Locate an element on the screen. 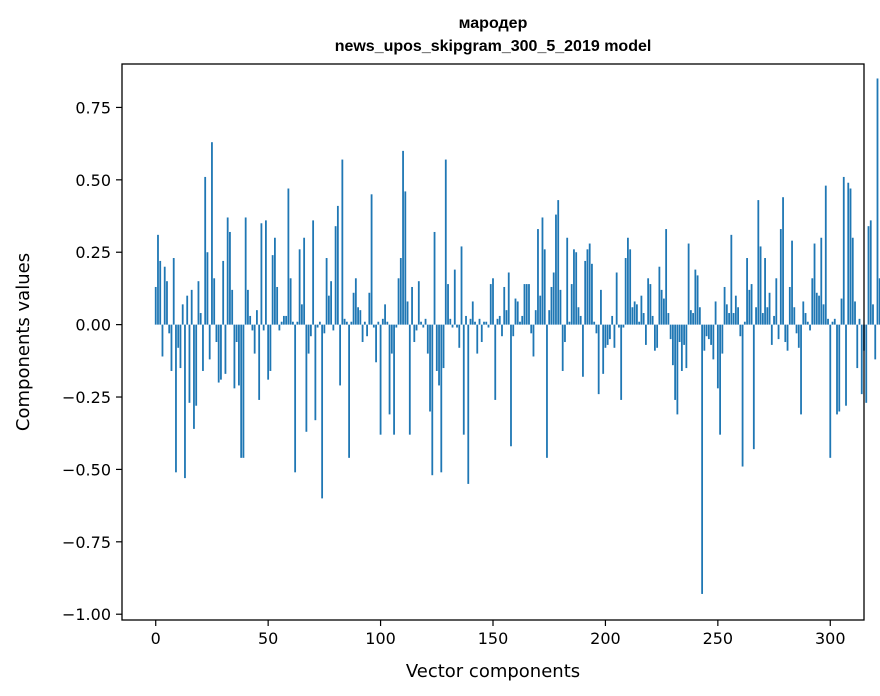 The height and width of the screenshot is (696, 880). y-tick-label: 0.00 is located at coordinates (93, 325).